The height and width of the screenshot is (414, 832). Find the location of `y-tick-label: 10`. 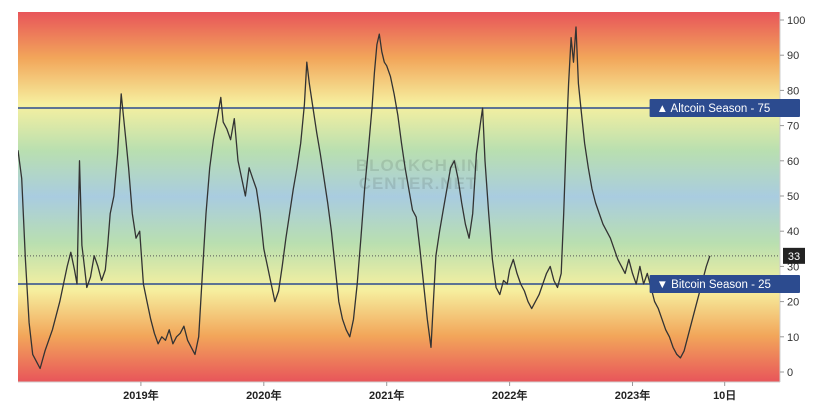

y-tick-label: 10 is located at coordinates (793, 338).